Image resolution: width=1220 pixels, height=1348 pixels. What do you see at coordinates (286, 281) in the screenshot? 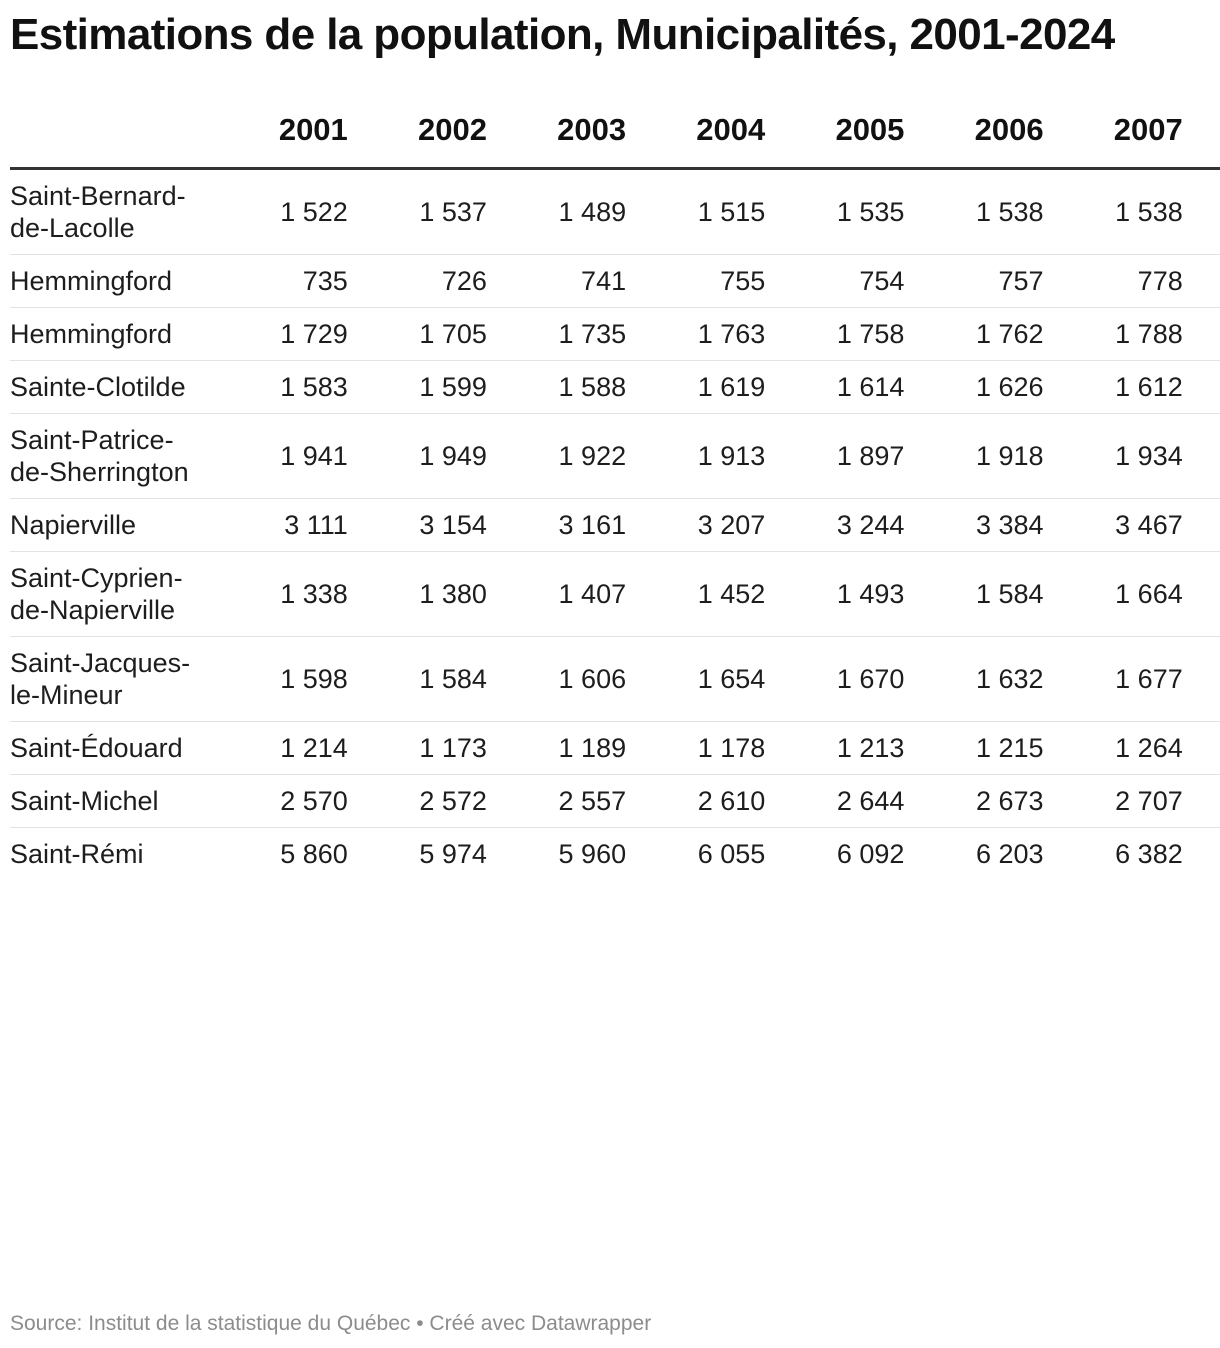
I see `population-value-cell: 735` at bounding box center [286, 281].